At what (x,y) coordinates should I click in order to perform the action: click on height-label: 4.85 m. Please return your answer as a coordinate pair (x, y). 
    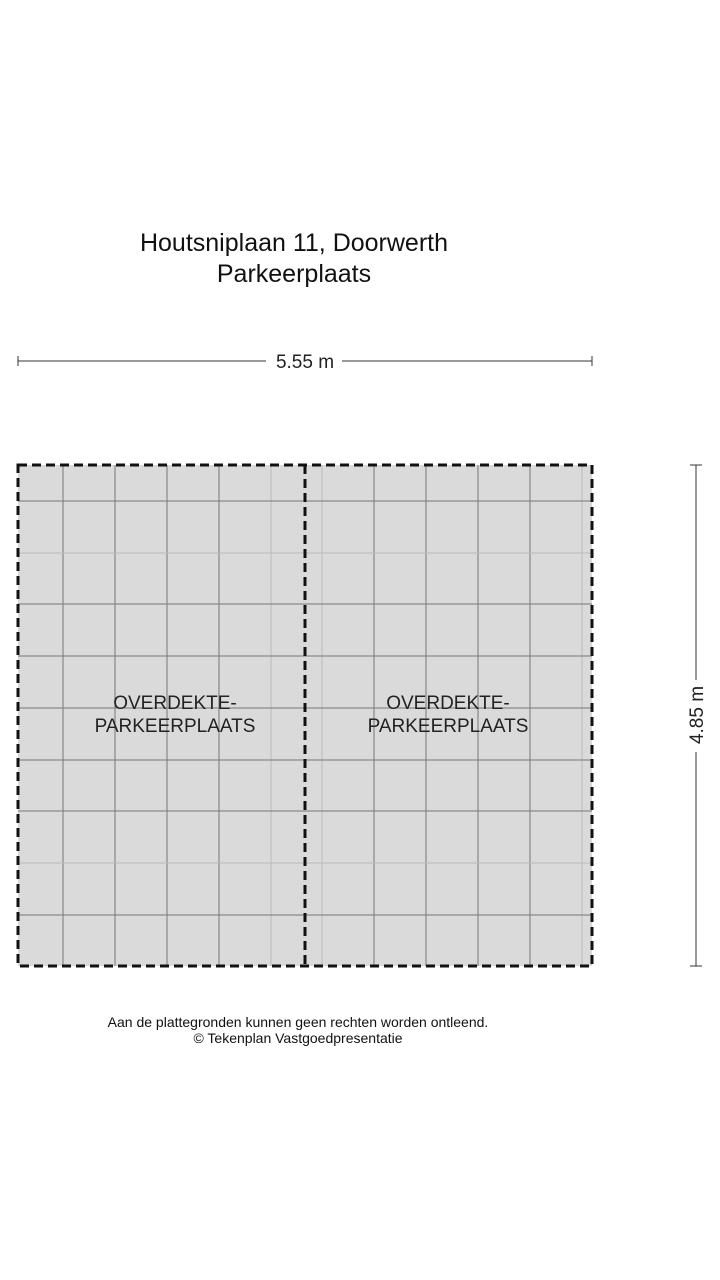
    Looking at the image, I should click on (697, 715).